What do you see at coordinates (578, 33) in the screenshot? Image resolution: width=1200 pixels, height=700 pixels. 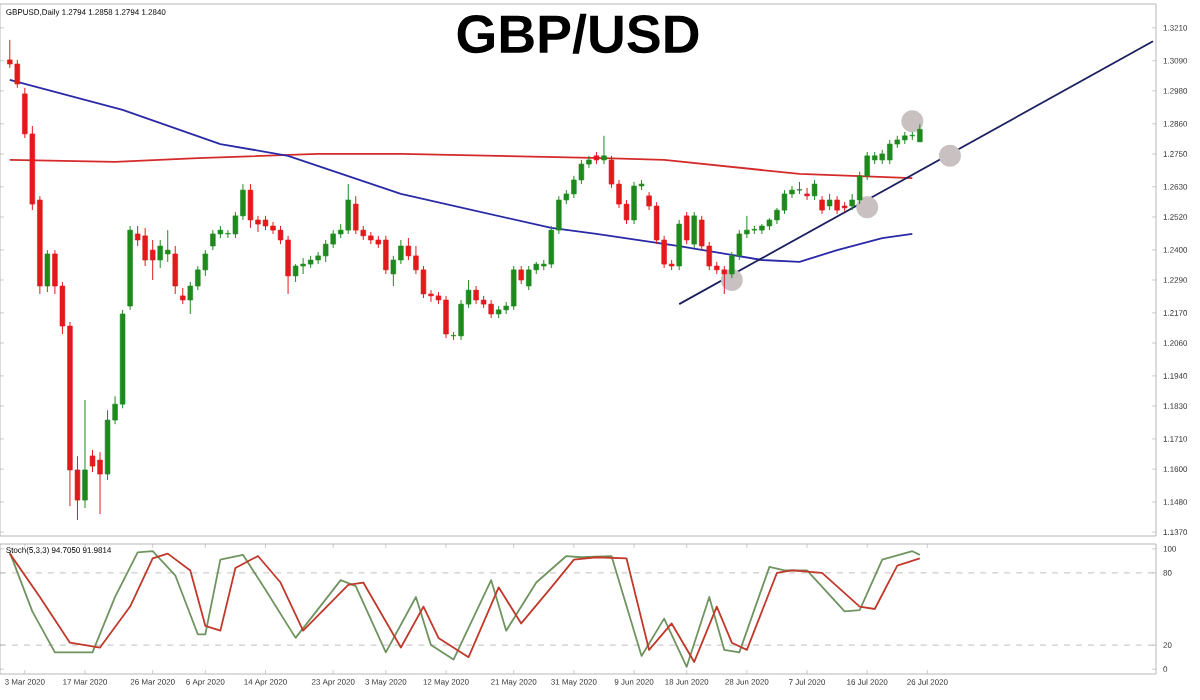 I see `chart-title: GBP/USD` at bounding box center [578, 33].